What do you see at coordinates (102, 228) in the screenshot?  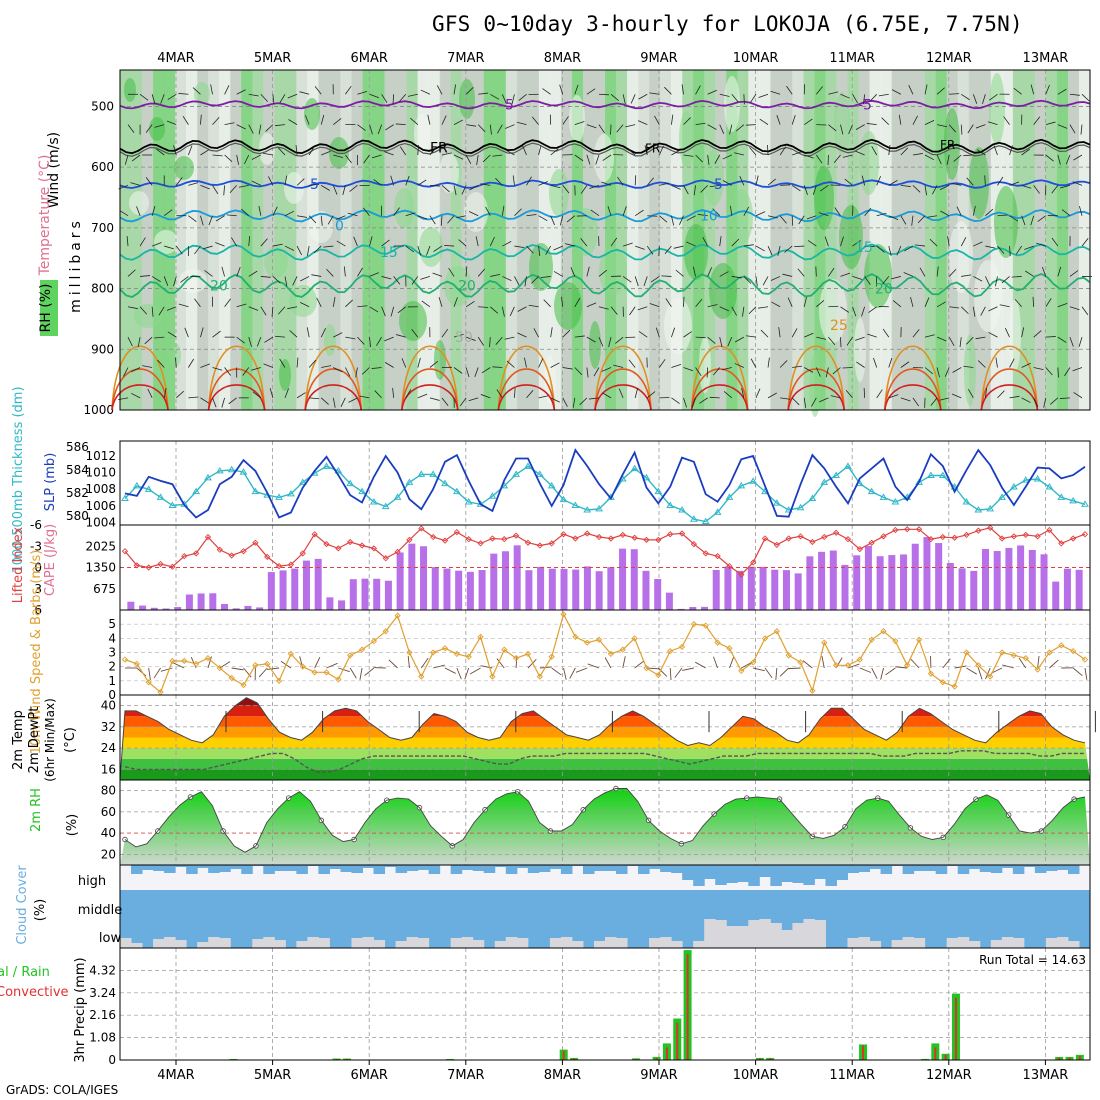 I see `pressure-tick-label: 700` at bounding box center [102, 228].